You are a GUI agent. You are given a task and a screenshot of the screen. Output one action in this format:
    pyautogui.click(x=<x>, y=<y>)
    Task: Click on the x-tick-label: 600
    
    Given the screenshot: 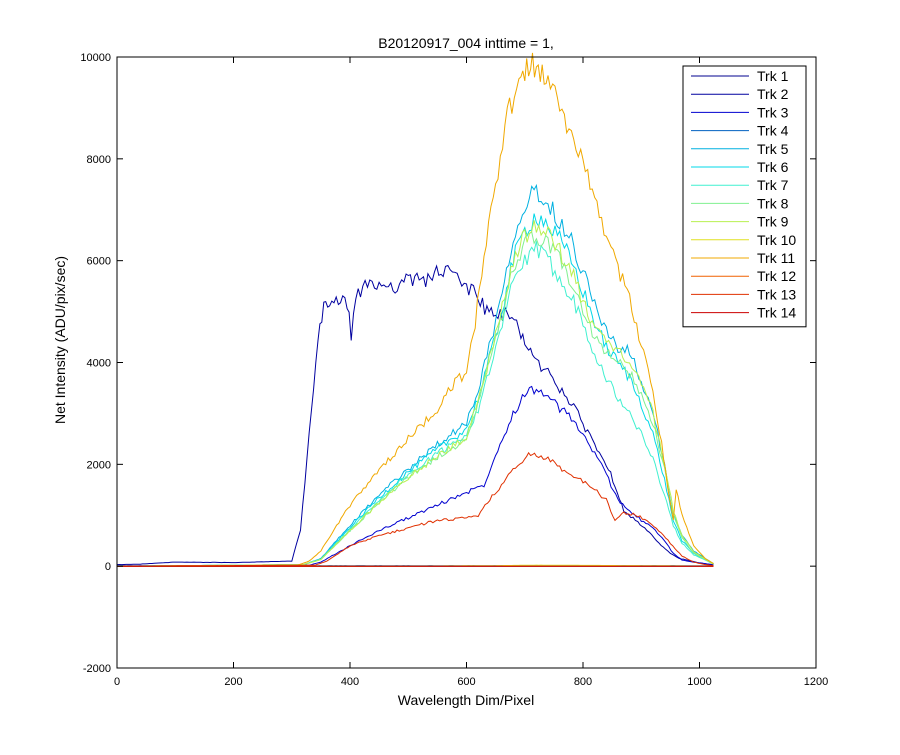 What is the action you would take?
    pyautogui.click(x=466, y=682)
    